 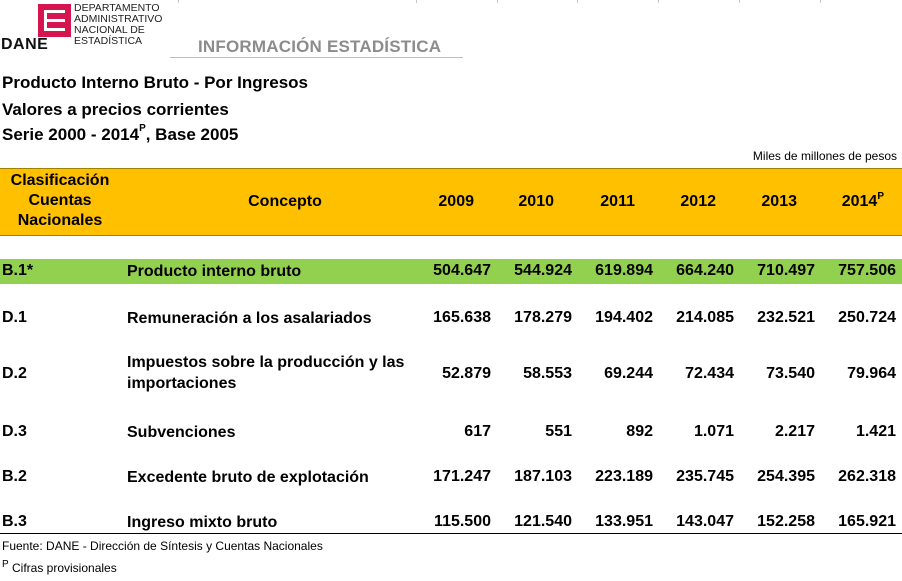 What do you see at coordinates (285, 201) in the screenshot?
I see `header-concepto: Concepto` at bounding box center [285, 201].